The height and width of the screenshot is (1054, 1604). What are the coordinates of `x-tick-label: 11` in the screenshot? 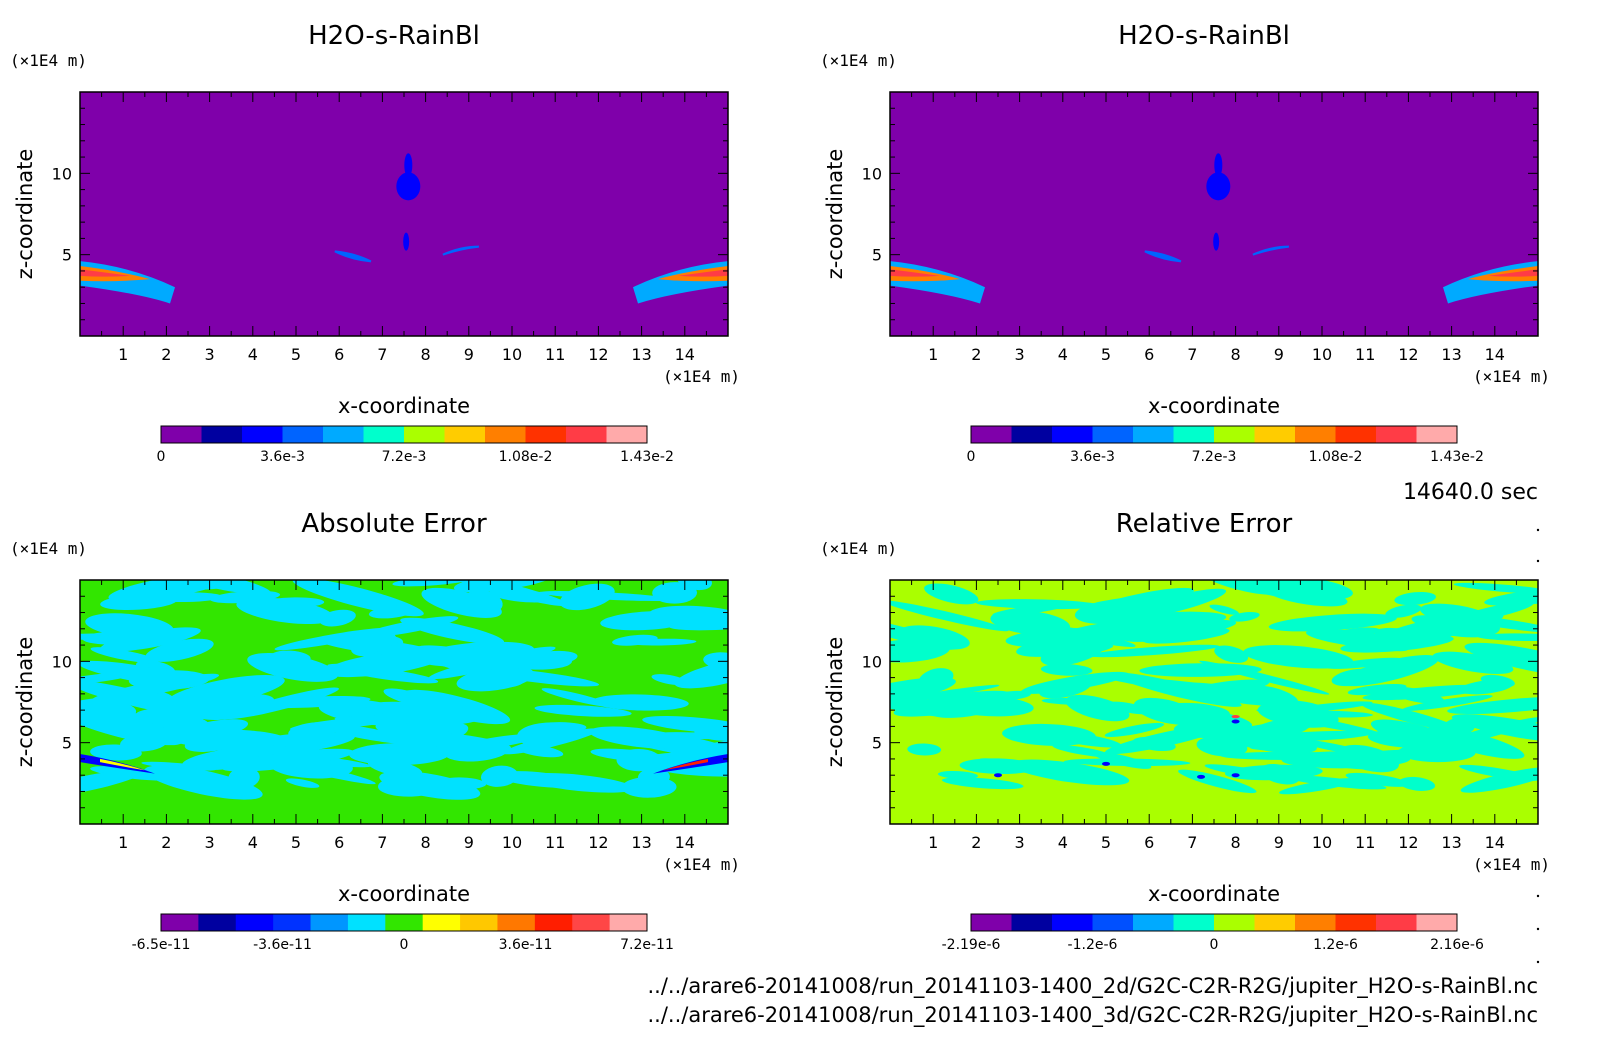 It's located at (1365, 354).